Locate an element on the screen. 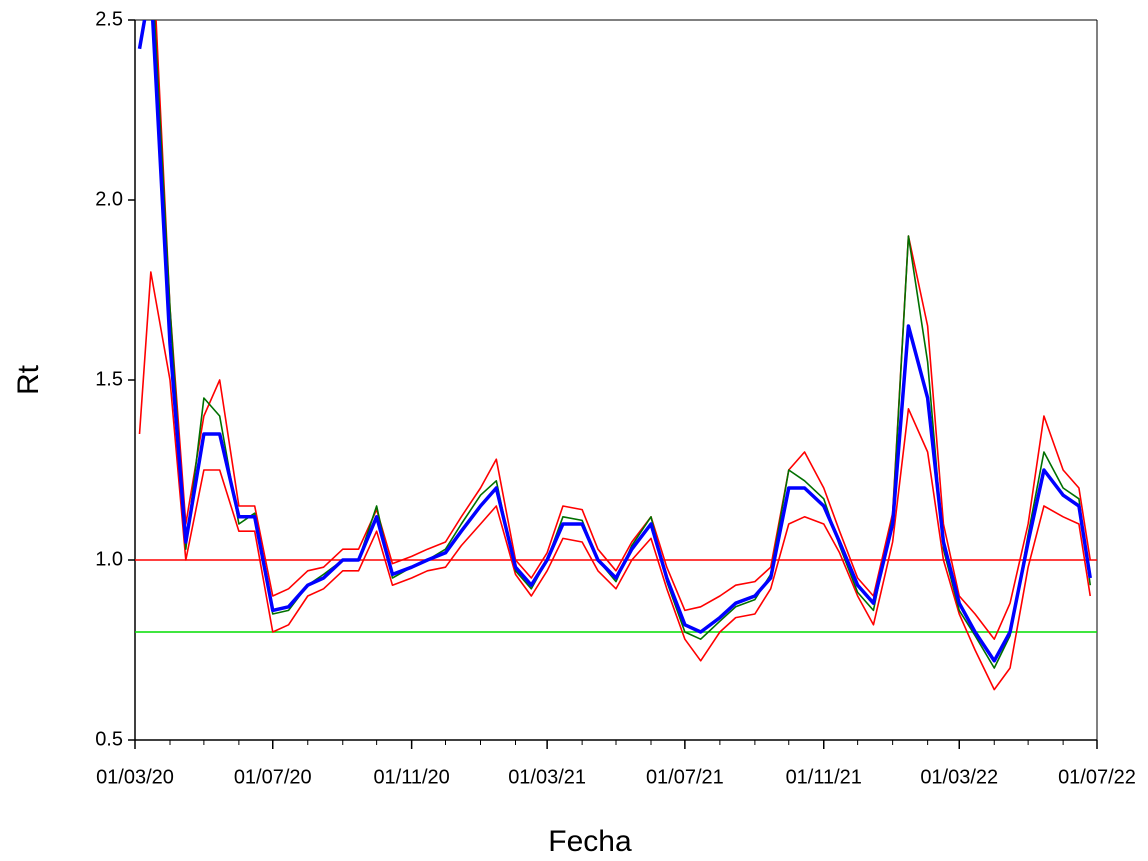 Image resolution: width=1148 pixels, height=861 pixels. x-tick-label: 01/11/20 is located at coordinates (411, 777).